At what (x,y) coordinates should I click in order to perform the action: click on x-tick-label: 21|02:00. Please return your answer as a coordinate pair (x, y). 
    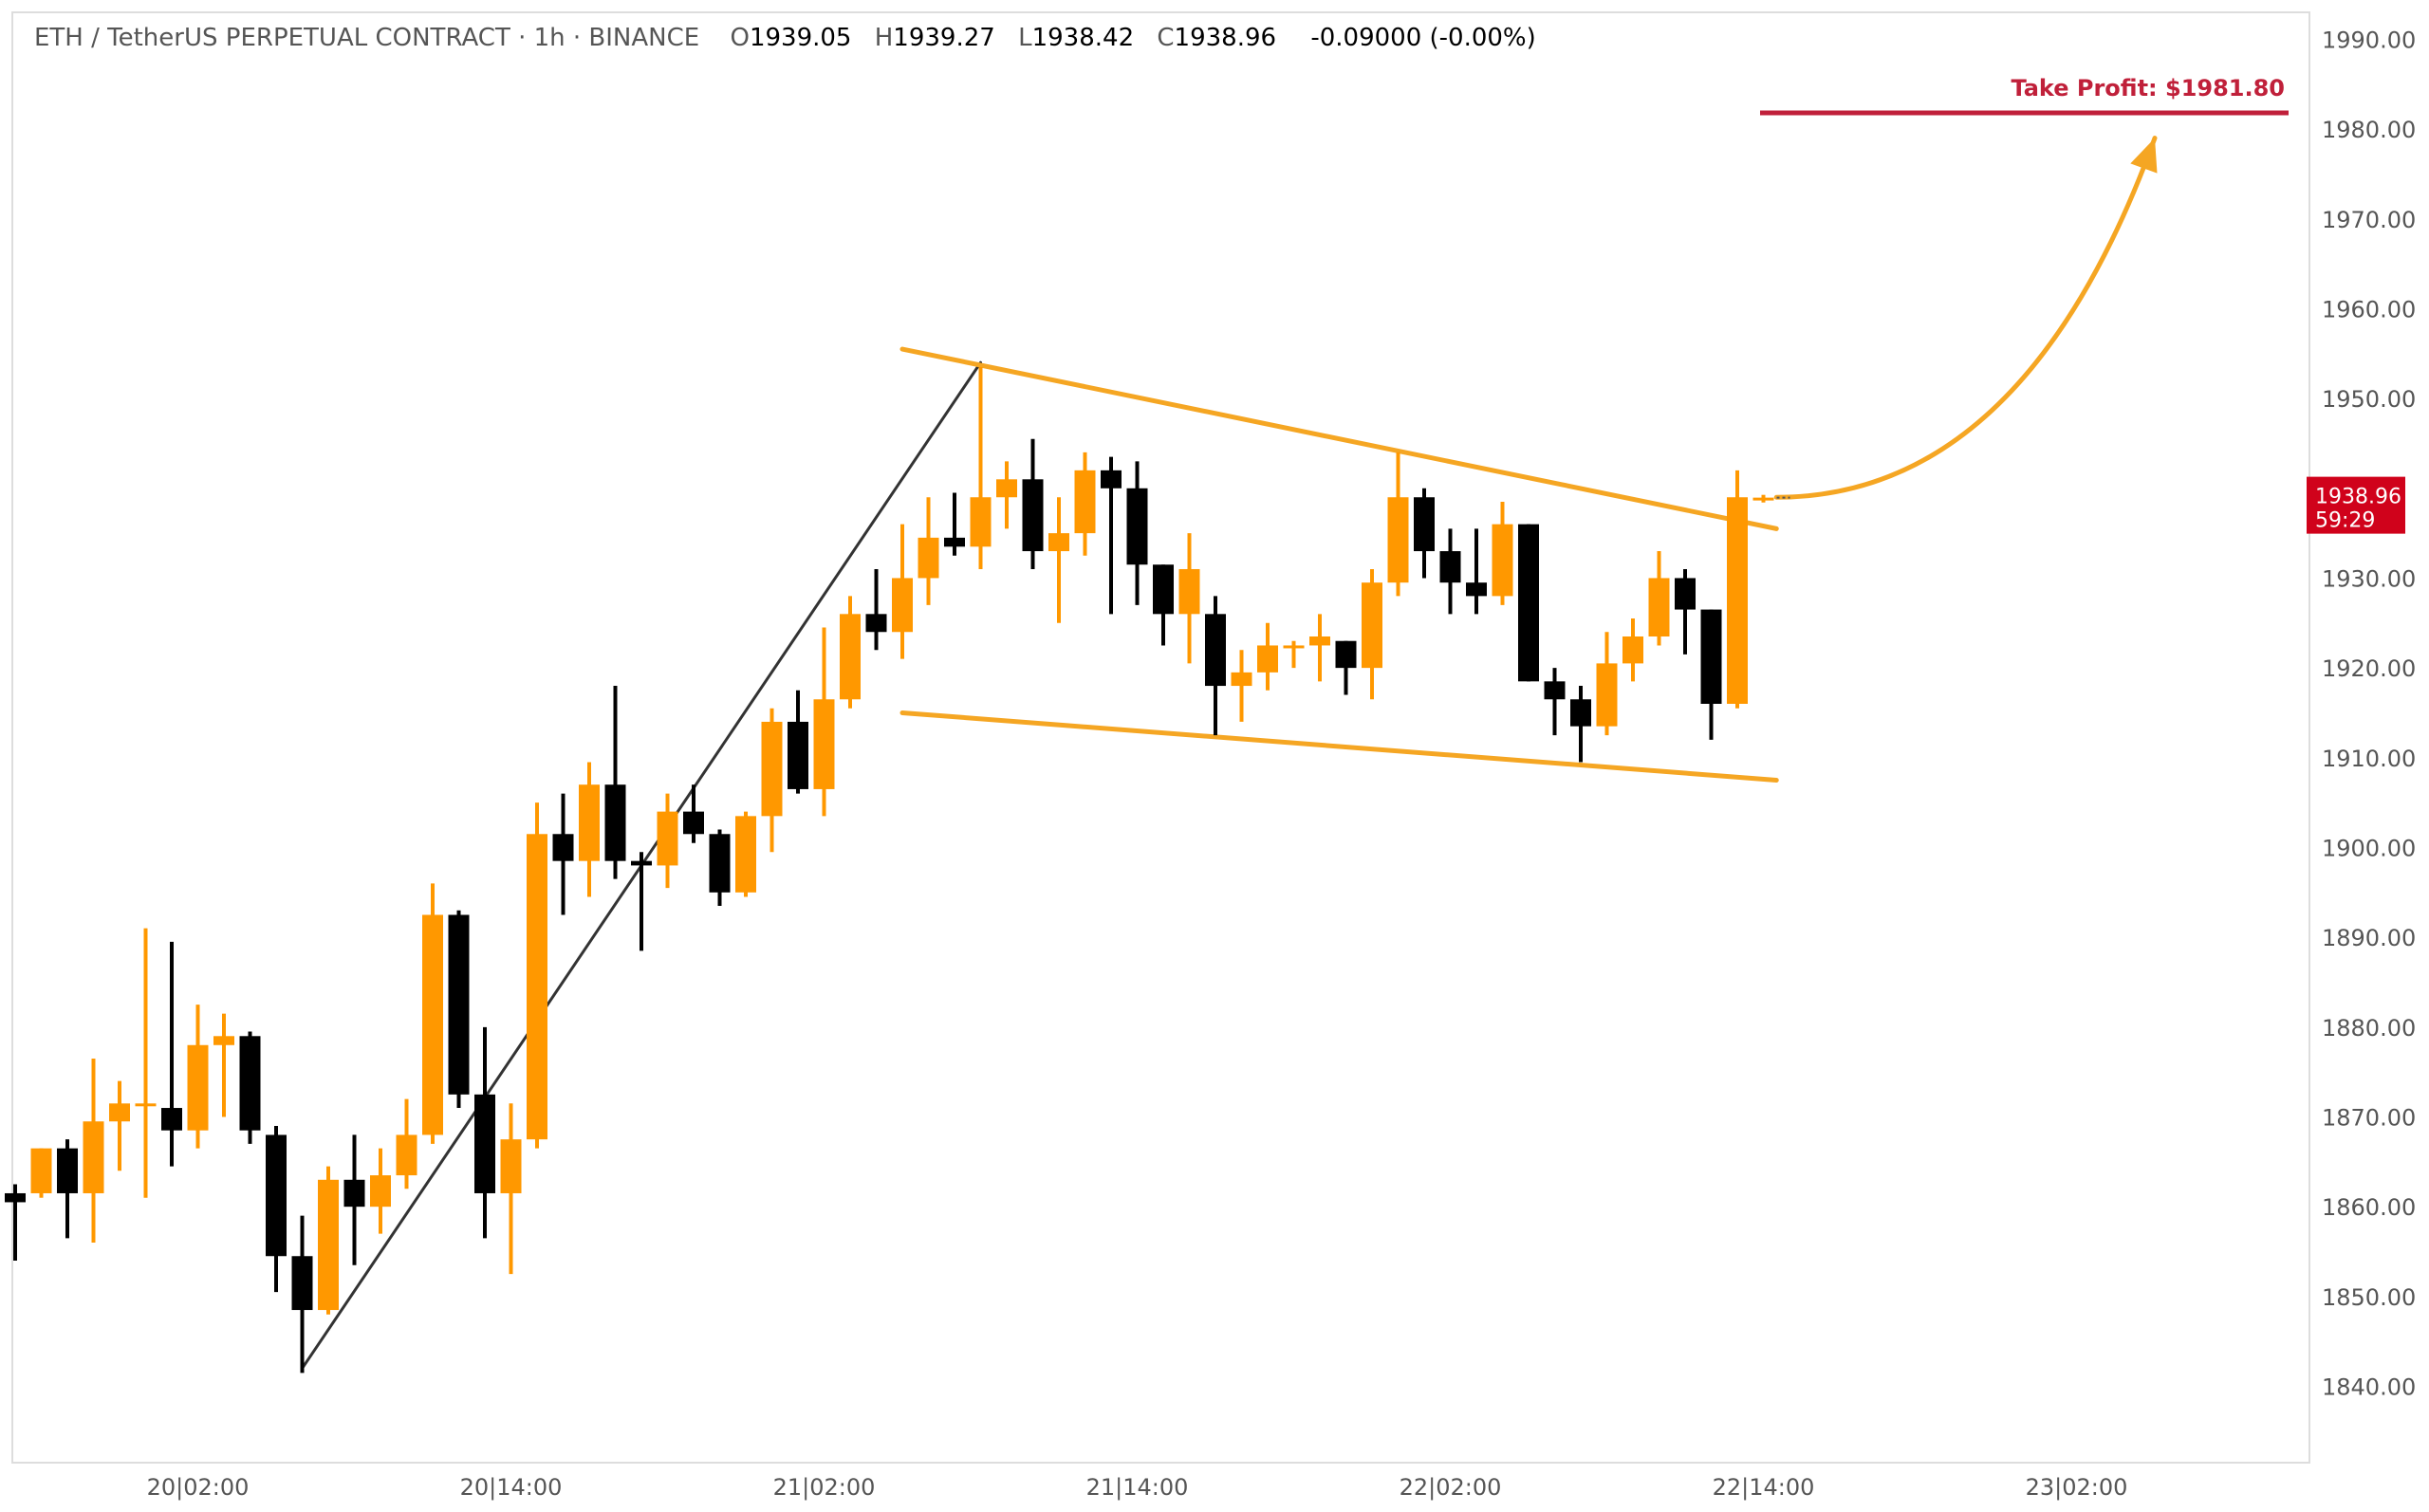
    Looking at the image, I should click on (824, 1487).